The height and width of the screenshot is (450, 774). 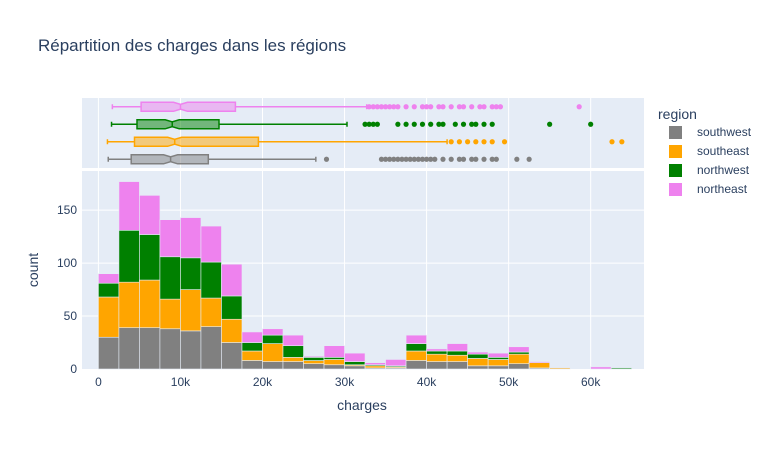 I want to click on x-tick-label: 50k, so click(x=509, y=382).